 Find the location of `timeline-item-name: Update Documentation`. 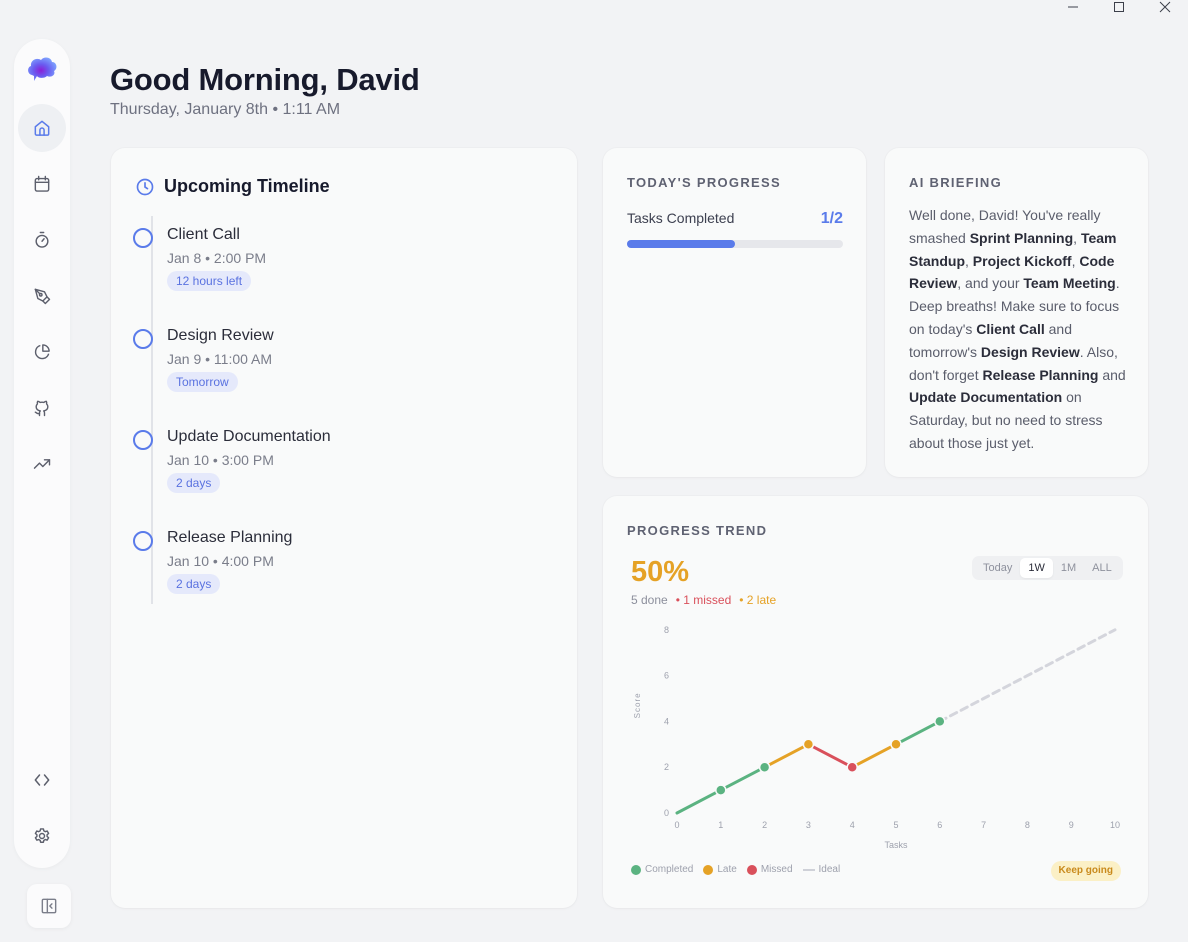

timeline-item-name: Update Documentation is located at coordinates (249, 436).